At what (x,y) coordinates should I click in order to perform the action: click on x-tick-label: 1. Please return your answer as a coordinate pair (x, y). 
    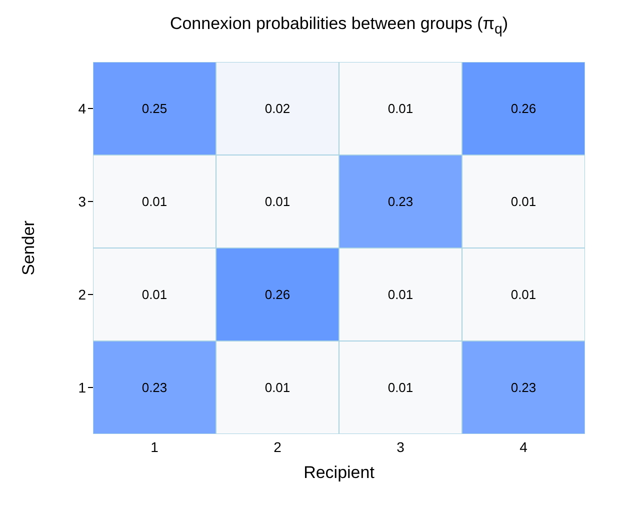
    Looking at the image, I should click on (154, 446).